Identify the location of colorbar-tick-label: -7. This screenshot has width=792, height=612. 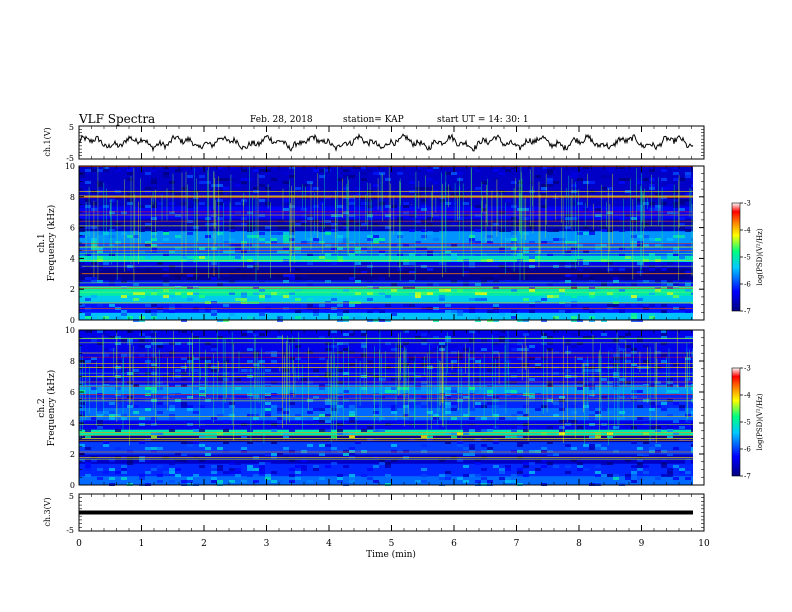
(747, 477).